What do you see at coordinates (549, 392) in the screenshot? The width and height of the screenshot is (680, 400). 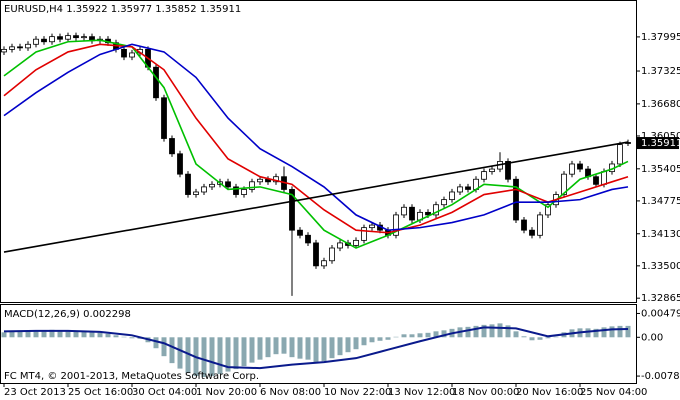 I see `x-tick-label: 20 Nov 16:00` at bounding box center [549, 392].